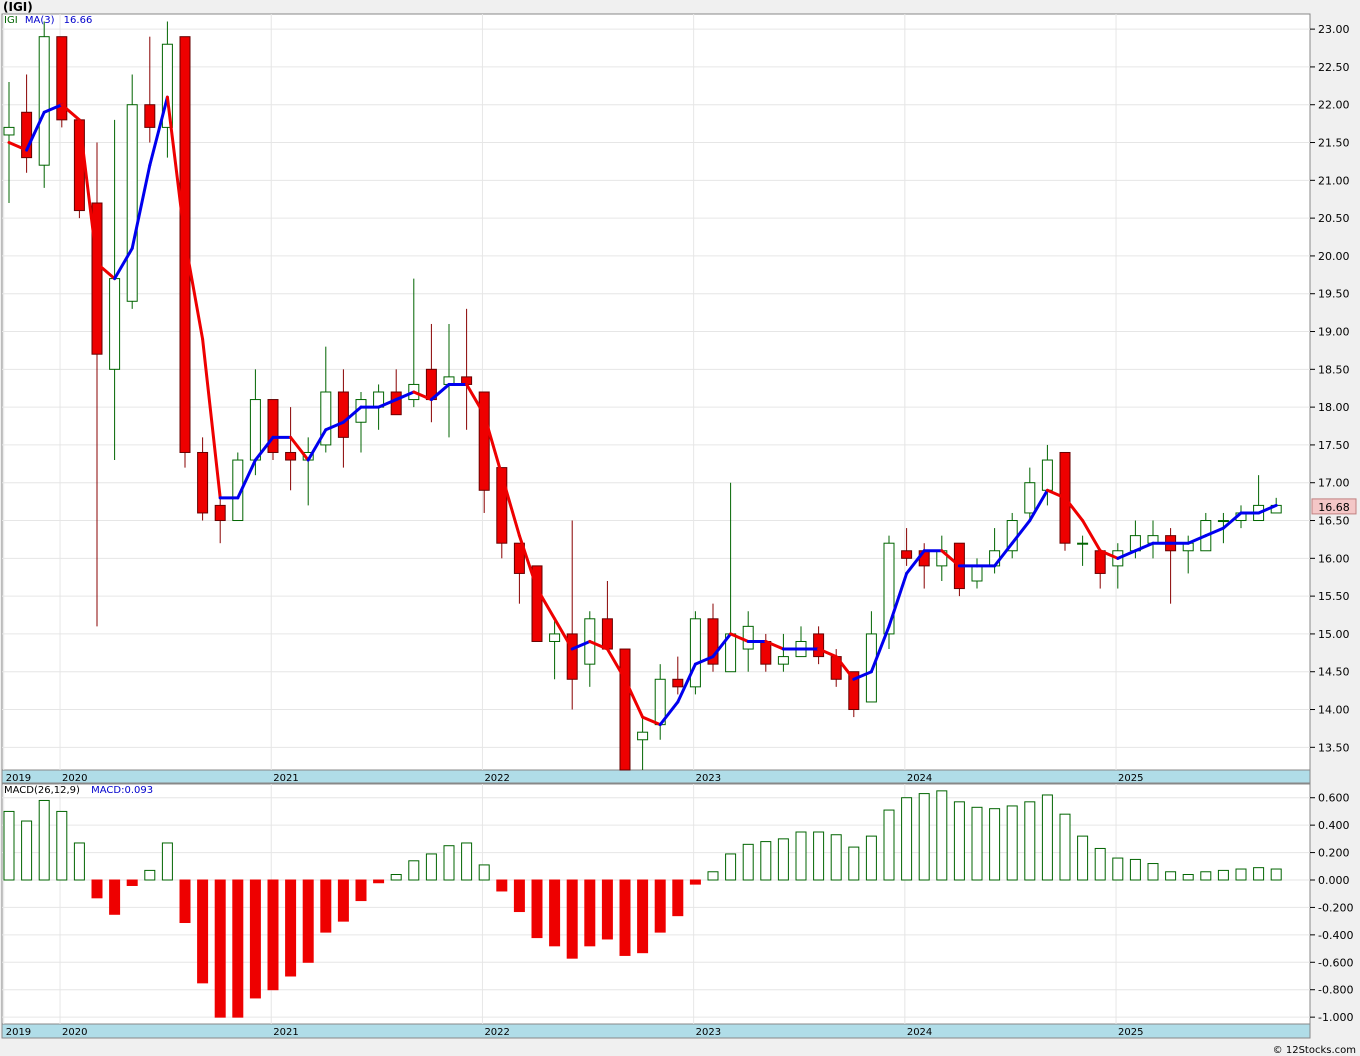  Describe the element at coordinates (1334, 672) in the screenshot. I see `y-tick-label: 14.50` at that location.